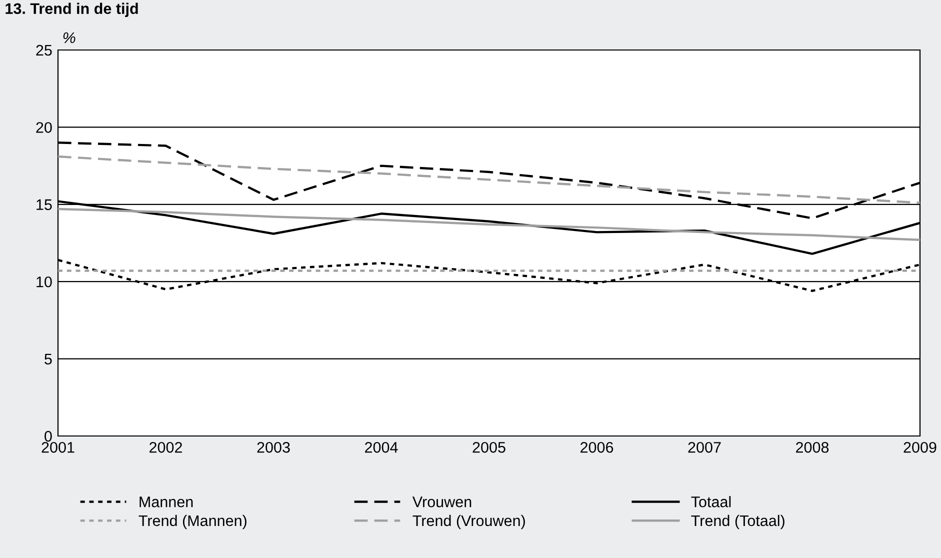 Image resolution: width=941 pixels, height=558 pixels. Describe the element at coordinates (468, 522) in the screenshot. I see `legend-label: Trend (Vrouwen)` at that location.